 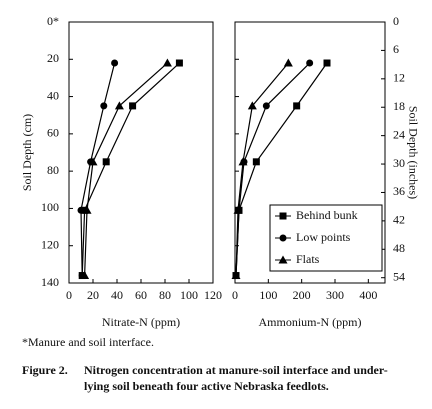 What do you see at coordinates (165, 295) in the screenshot?
I see `x-tick-label: 80` at bounding box center [165, 295].